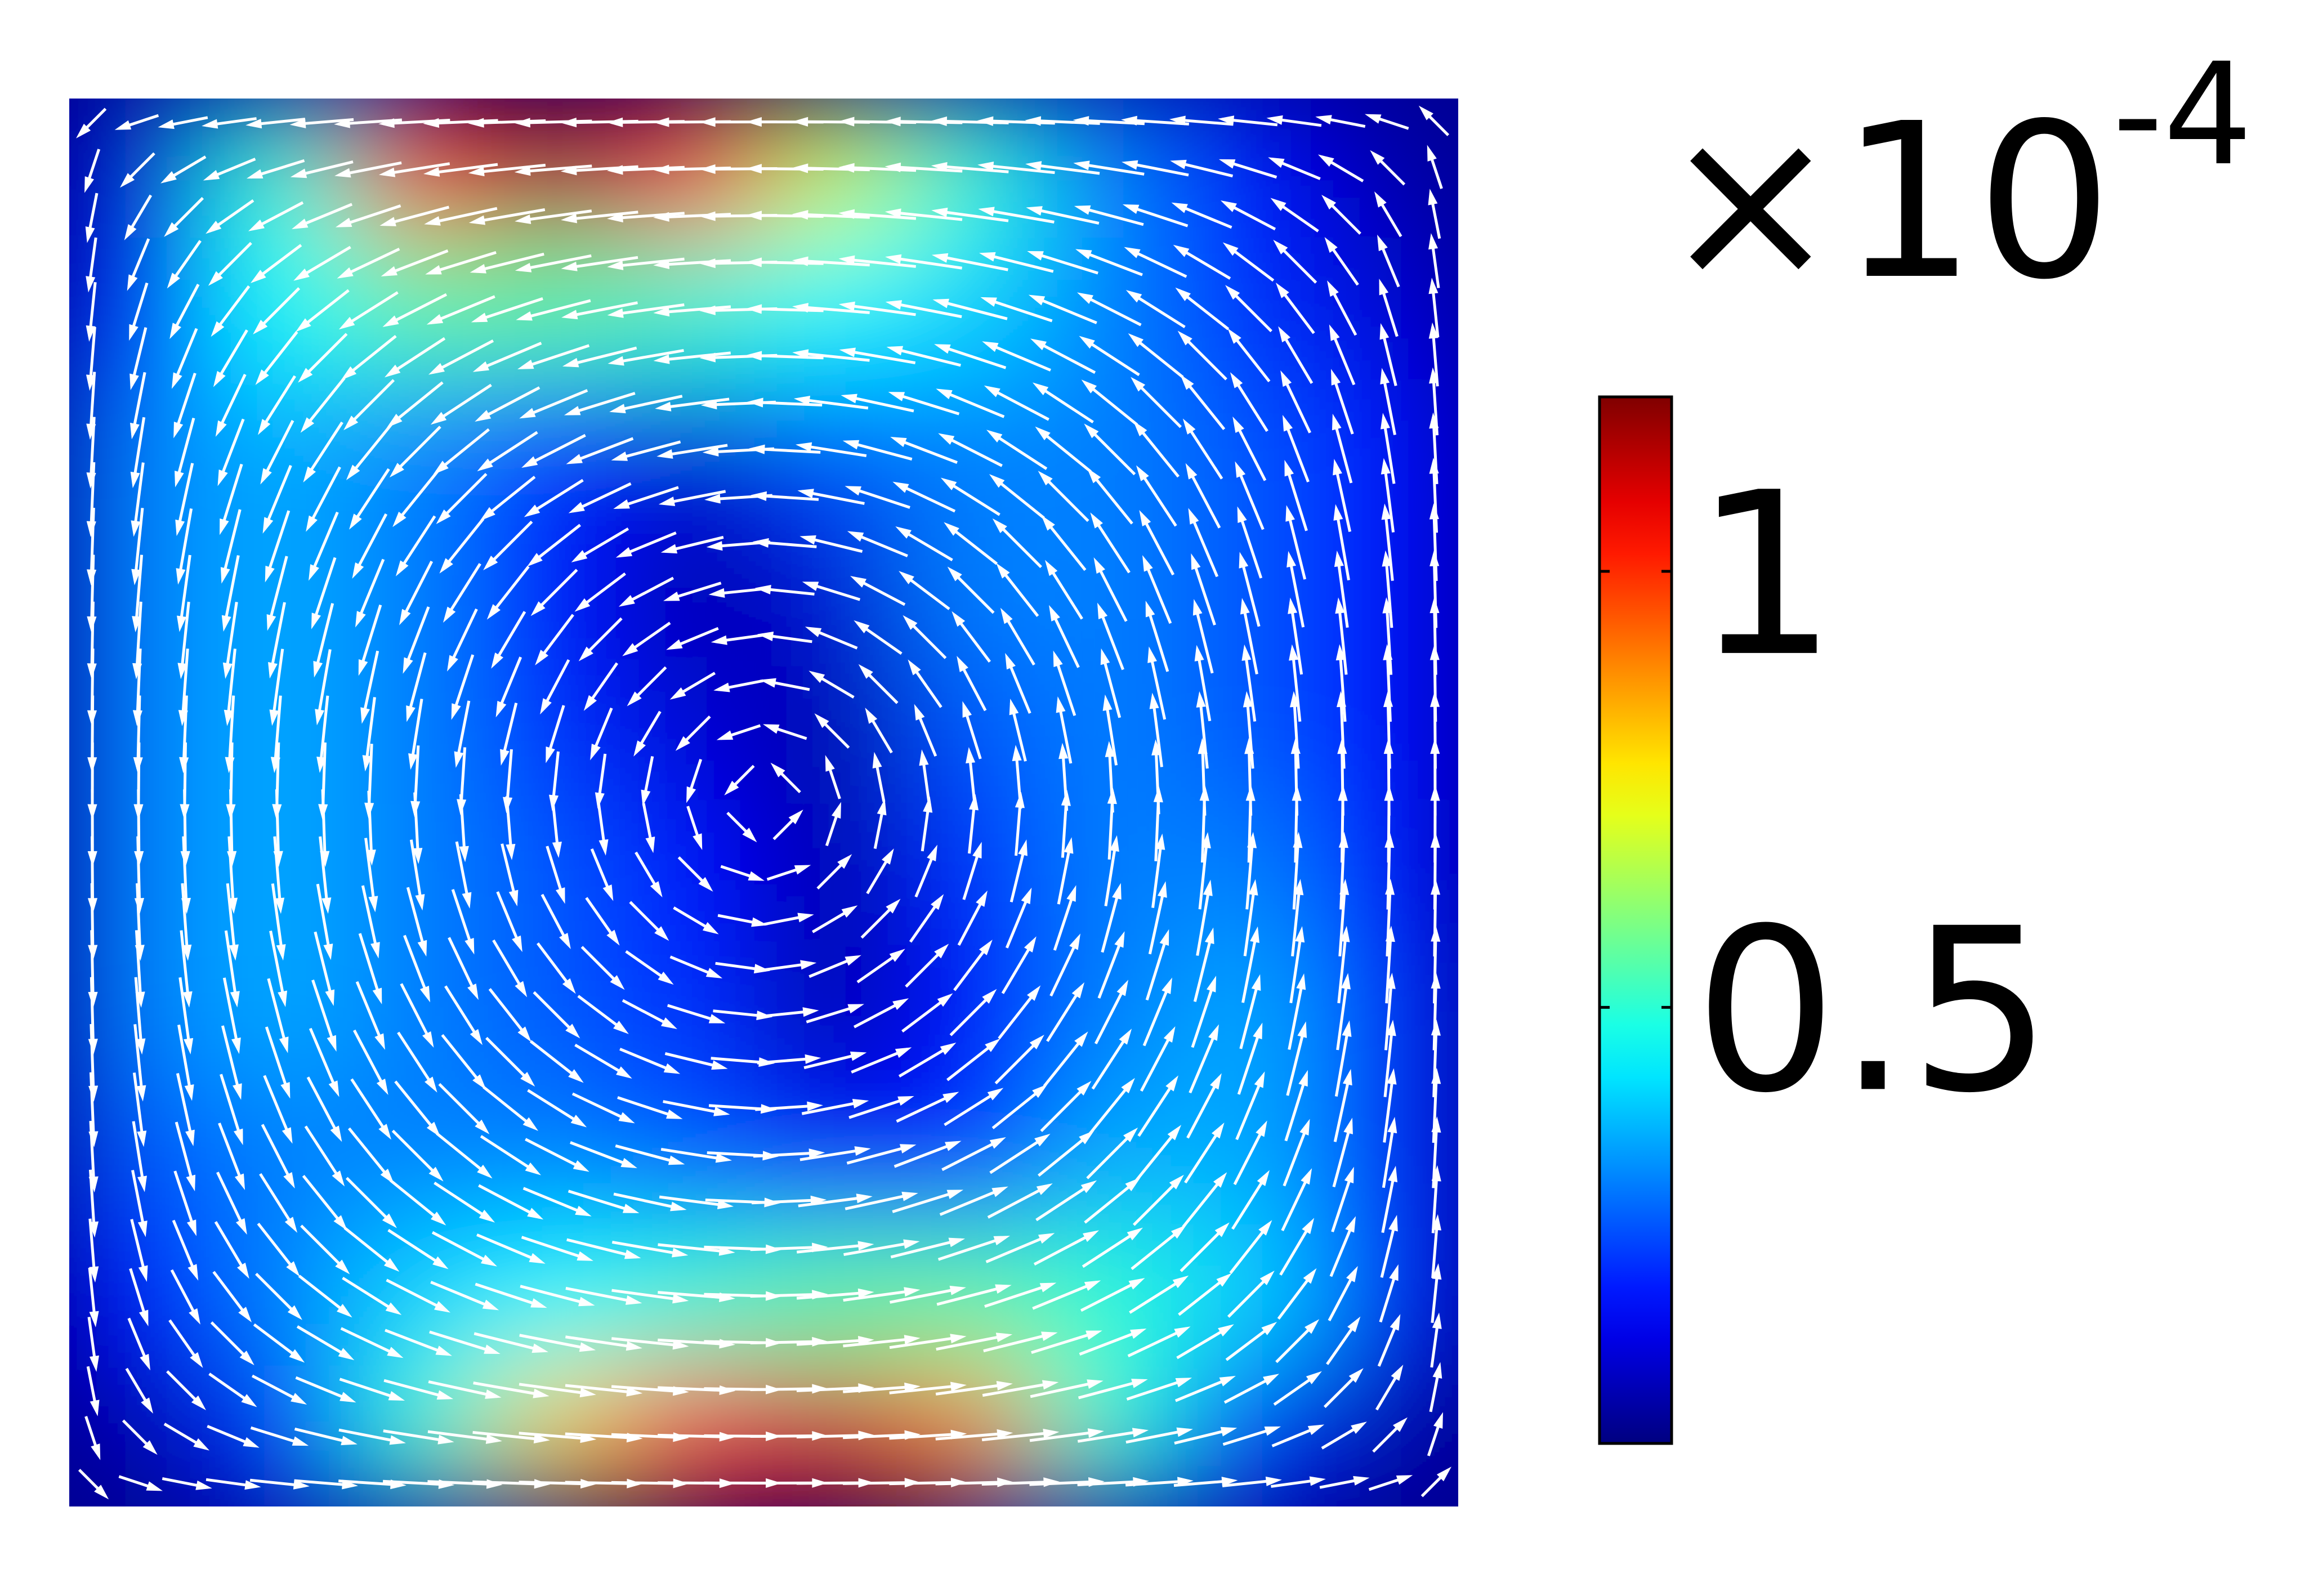 The width and height of the screenshot is (2305, 1596). Describe the element at coordinates (1825, 920) in the screenshot. I see `colorbar: 0.51` at that location.